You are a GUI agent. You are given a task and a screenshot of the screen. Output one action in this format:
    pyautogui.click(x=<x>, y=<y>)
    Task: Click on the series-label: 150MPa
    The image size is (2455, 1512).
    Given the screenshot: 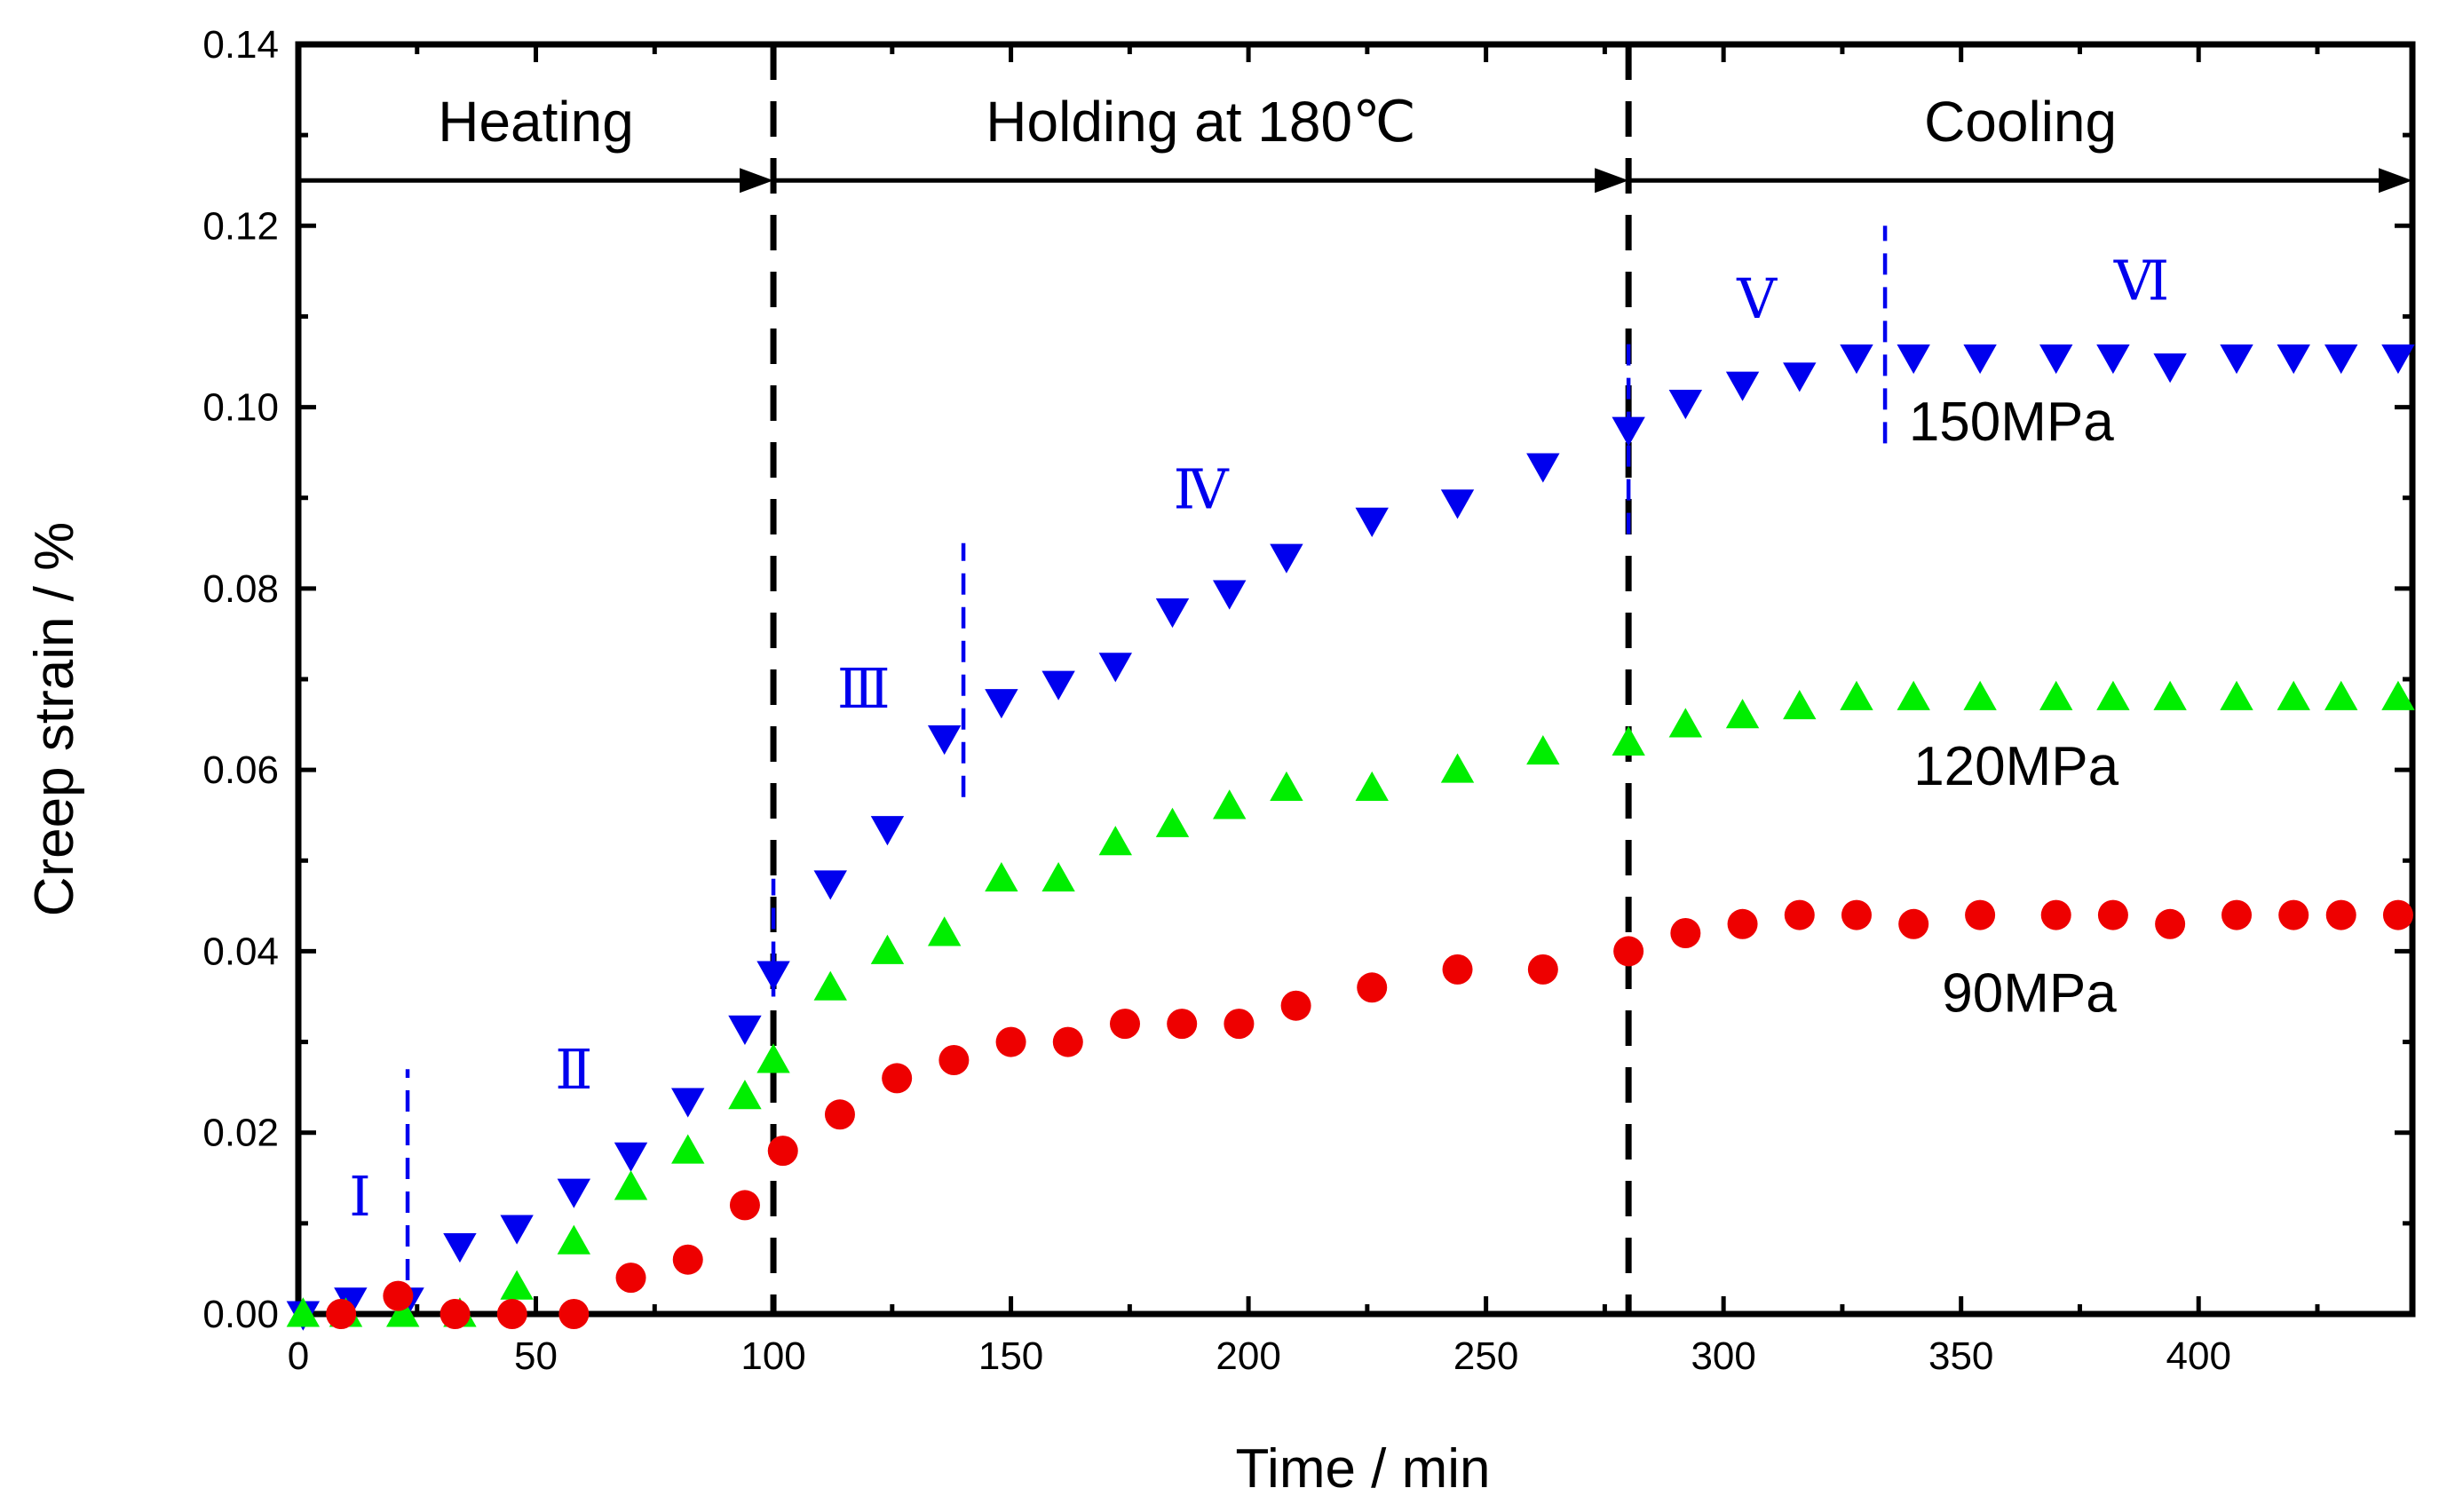 What is the action you would take?
    pyautogui.click(x=2011, y=423)
    